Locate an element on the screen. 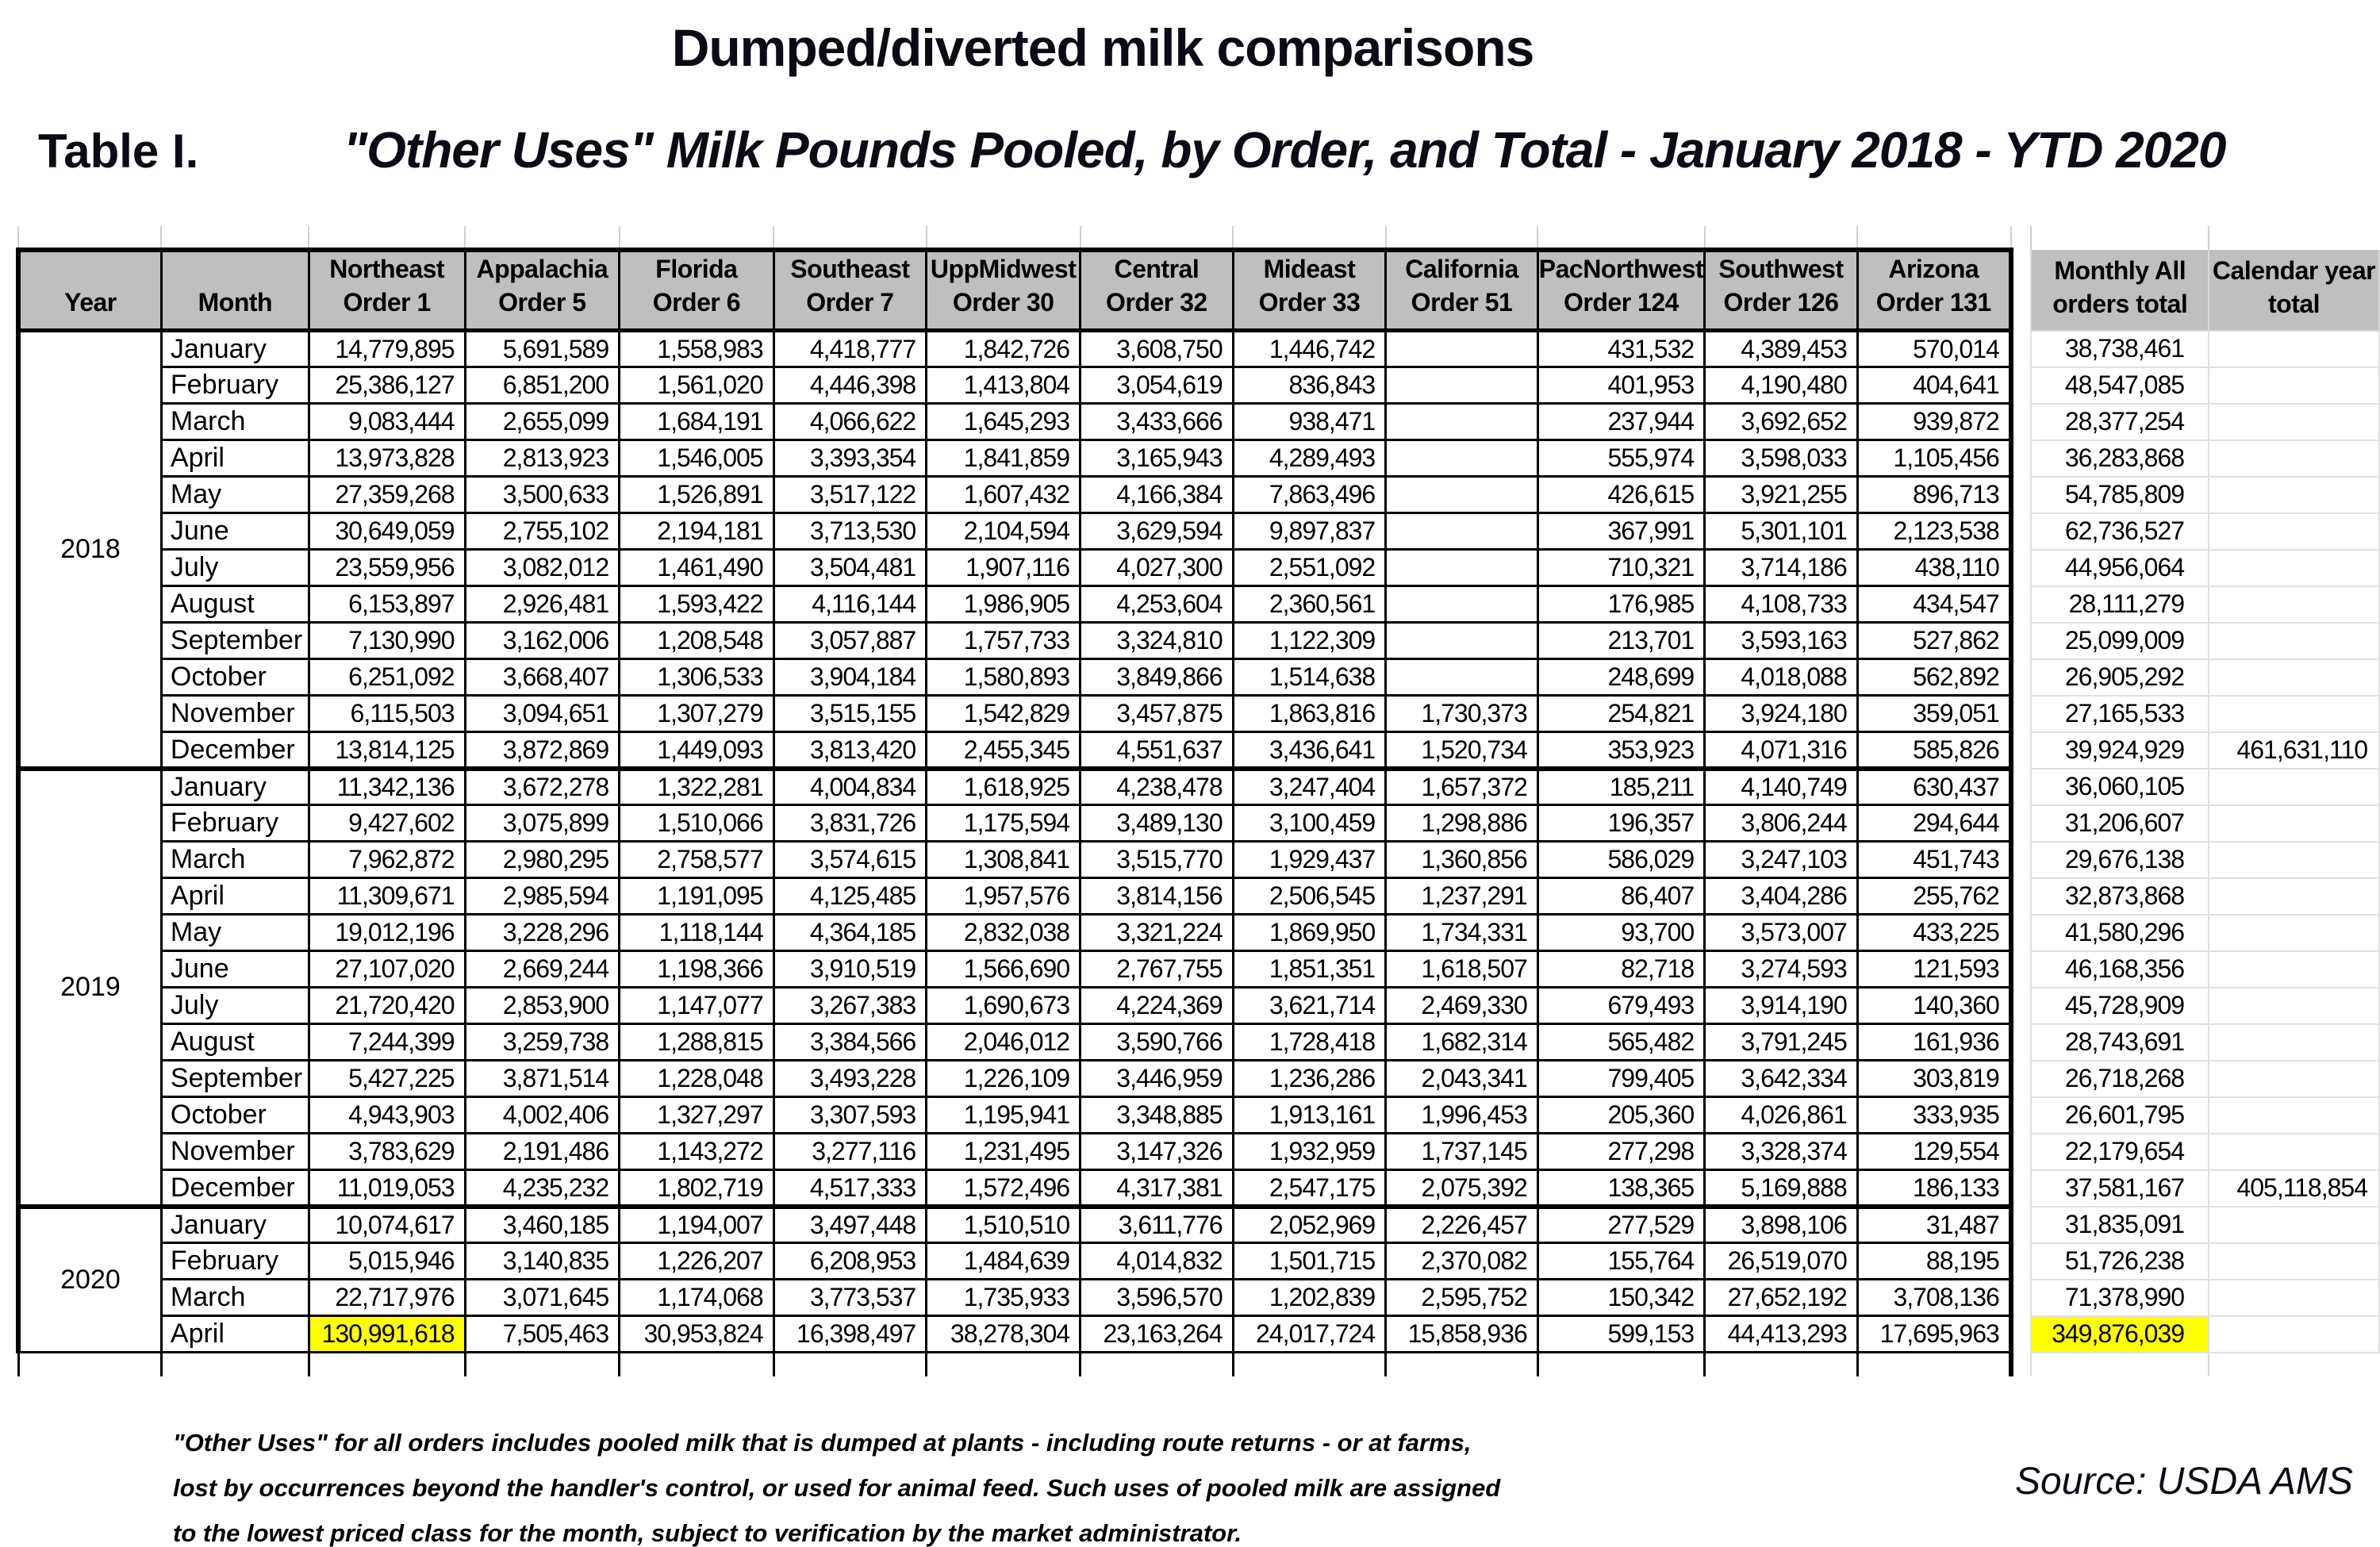 This screenshot has height=1547, width=2380. value-cell: 3,393,354 is located at coordinates (850, 458).